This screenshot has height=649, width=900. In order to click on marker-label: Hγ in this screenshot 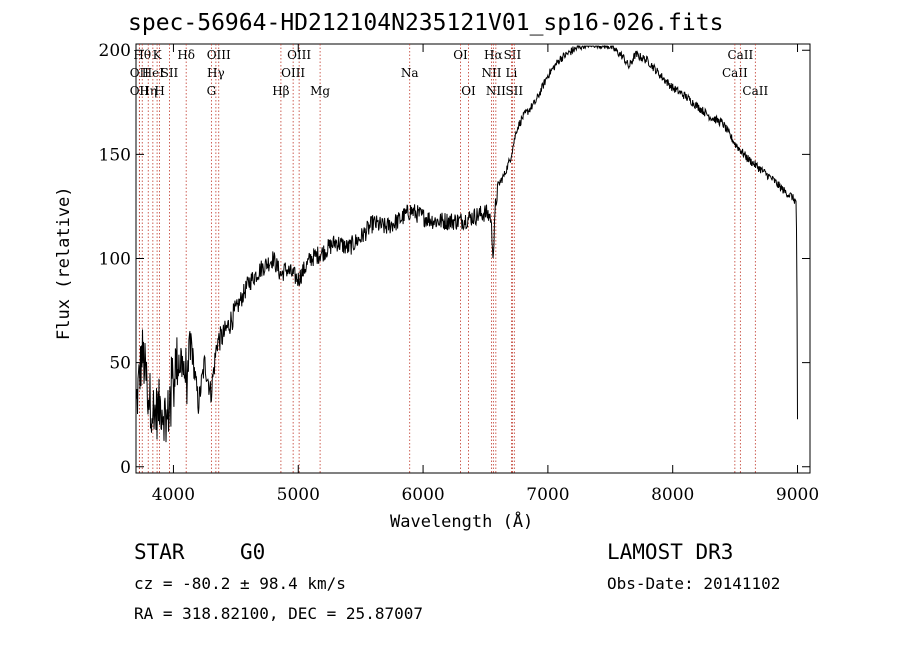, I will do `click(216, 73)`.